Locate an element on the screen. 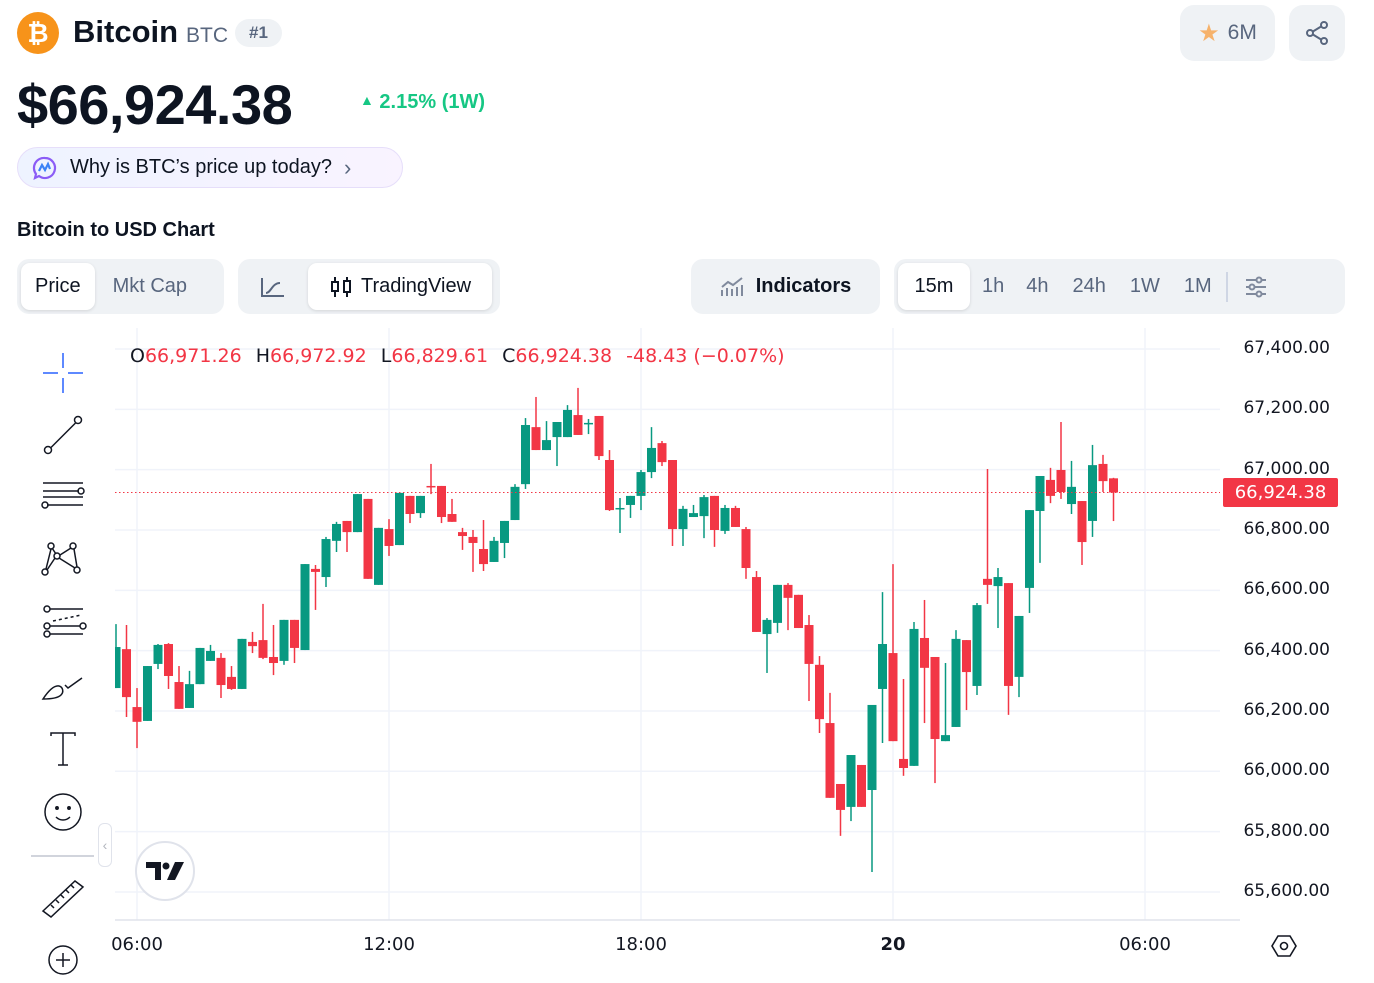  prediction-tool is located at coordinates (63, 623).